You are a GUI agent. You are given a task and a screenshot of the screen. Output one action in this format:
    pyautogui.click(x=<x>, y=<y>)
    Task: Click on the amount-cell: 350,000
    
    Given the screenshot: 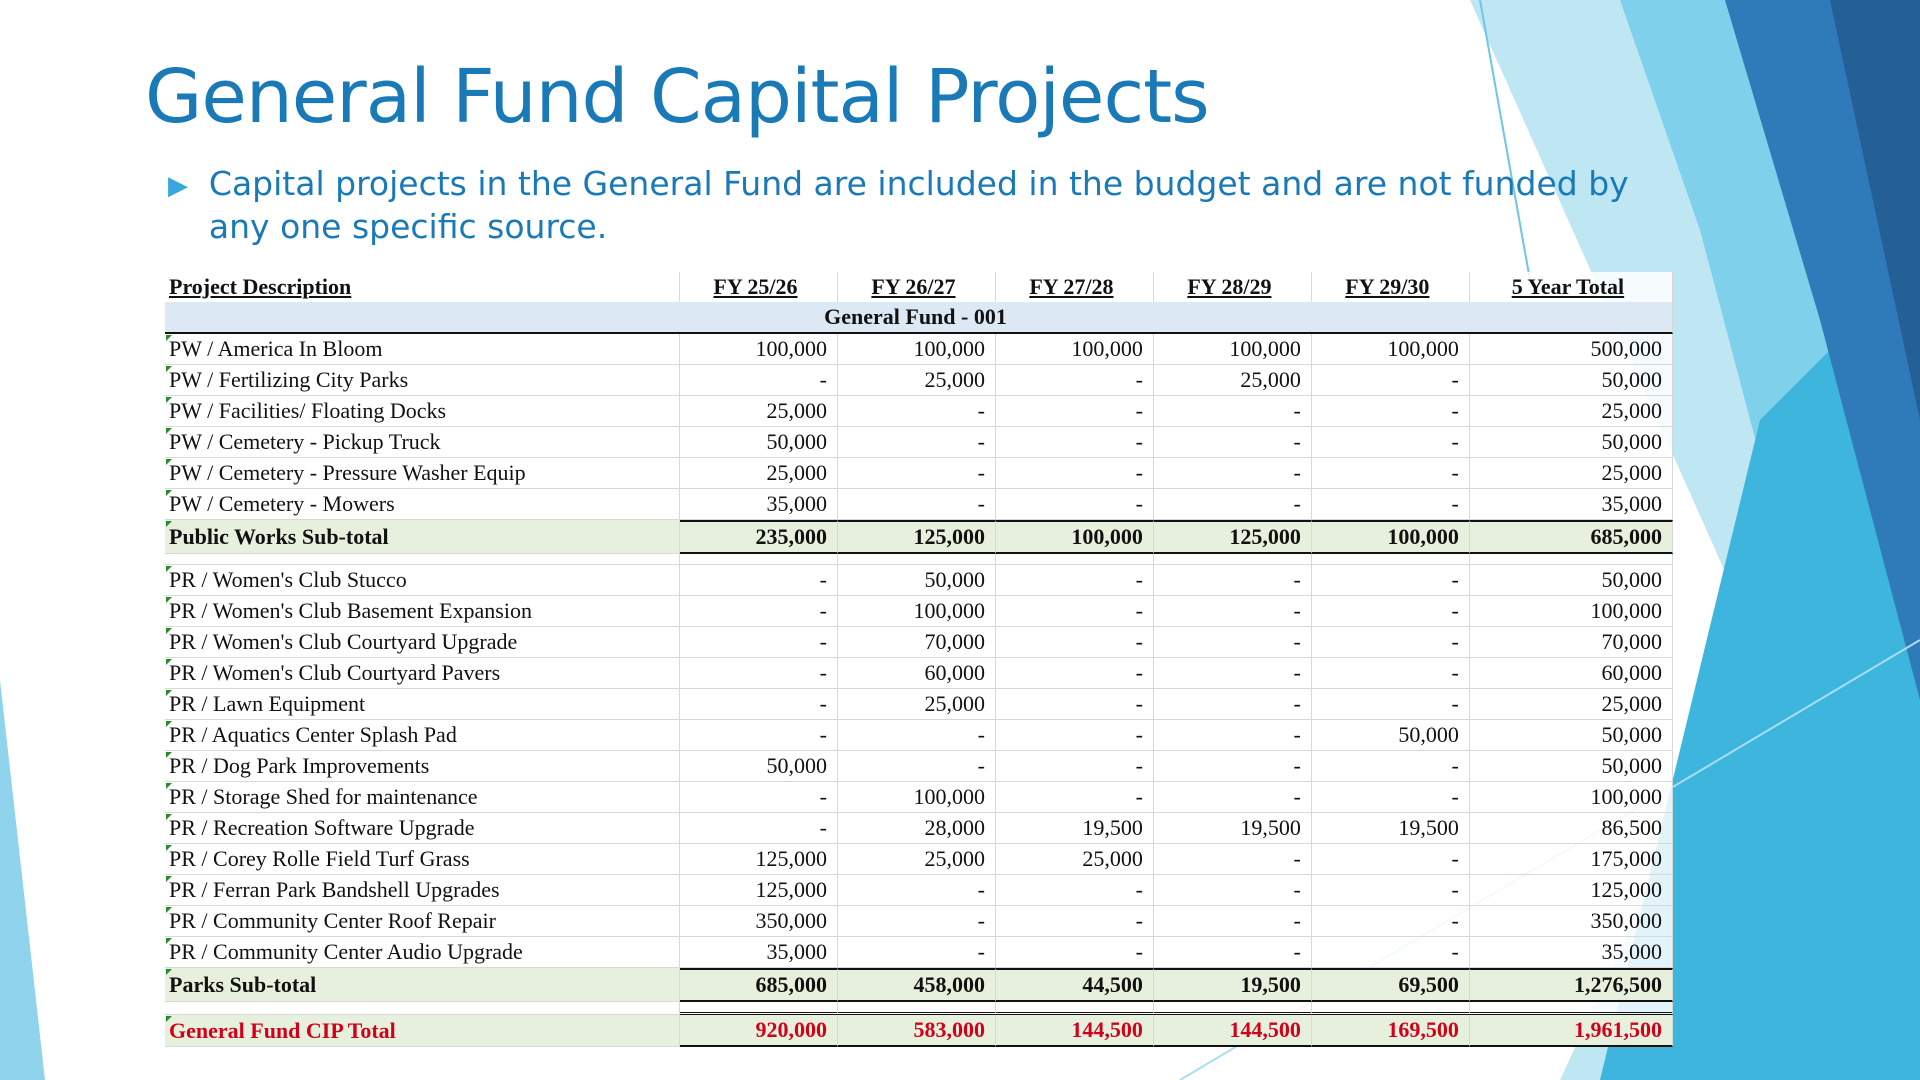 What is the action you would take?
    pyautogui.click(x=1571, y=921)
    